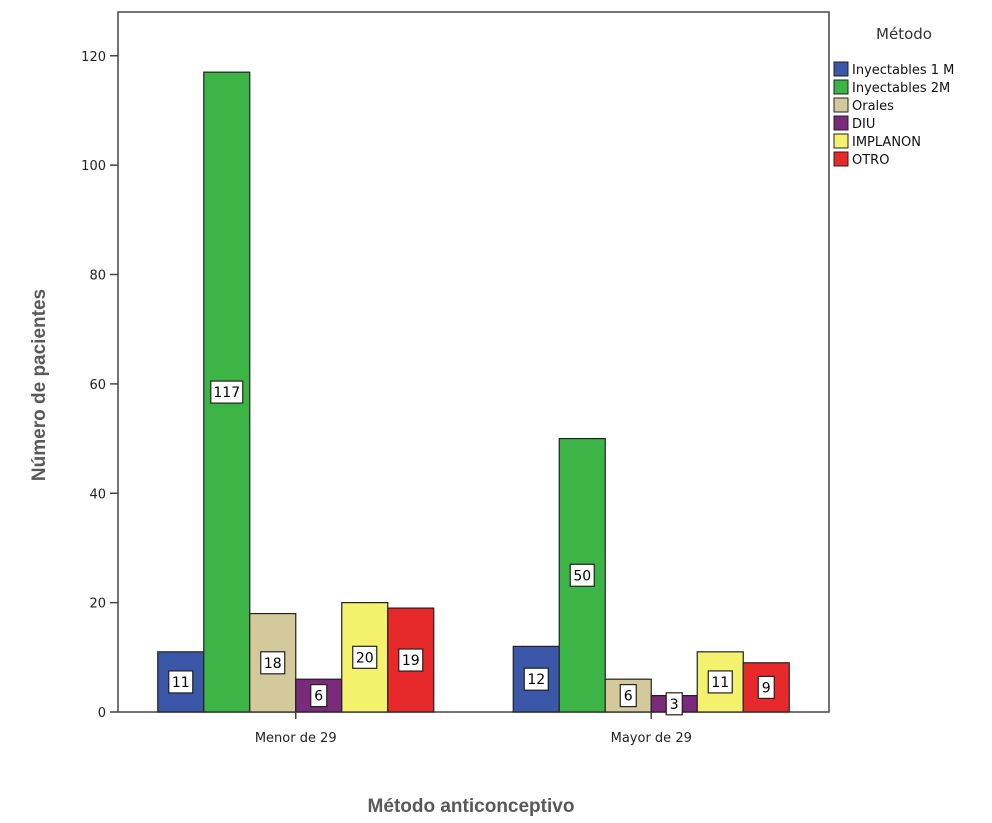  What do you see at coordinates (473, 729) in the screenshot?
I see `x-axis: Menor de 29 Mayor de 29` at bounding box center [473, 729].